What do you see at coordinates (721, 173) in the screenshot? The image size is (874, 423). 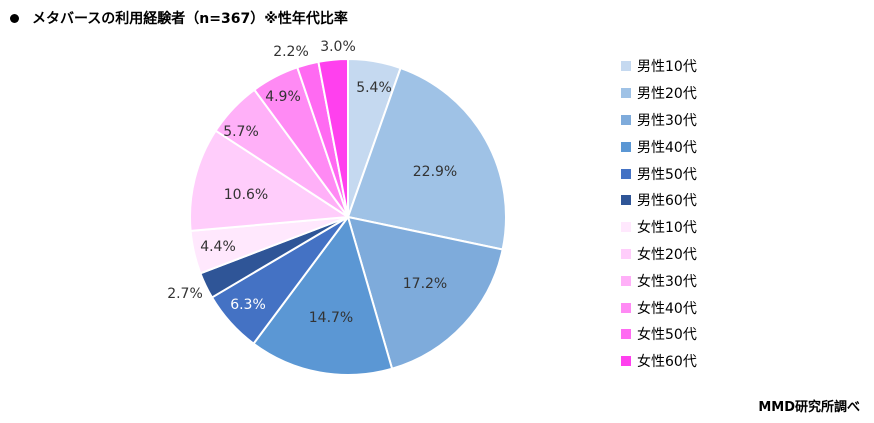 I see `legend-item: 男性50代` at bounding box center [721, 173].